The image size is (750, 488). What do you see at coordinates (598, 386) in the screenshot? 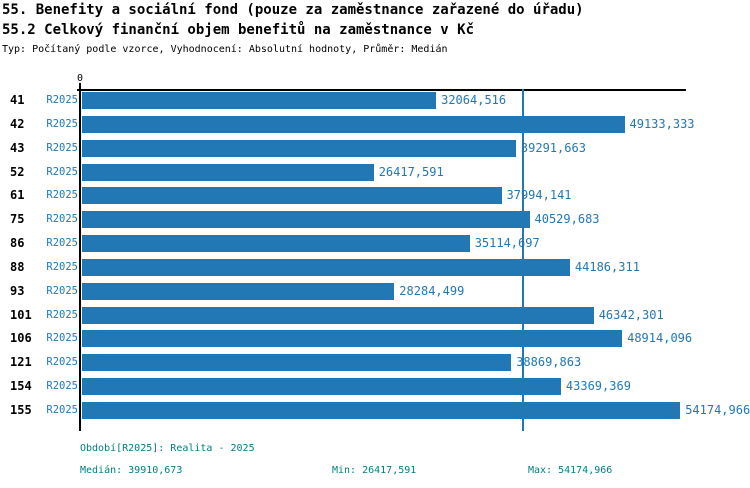
I see `value-label: 43369,369` at bounding box center [598, 386].